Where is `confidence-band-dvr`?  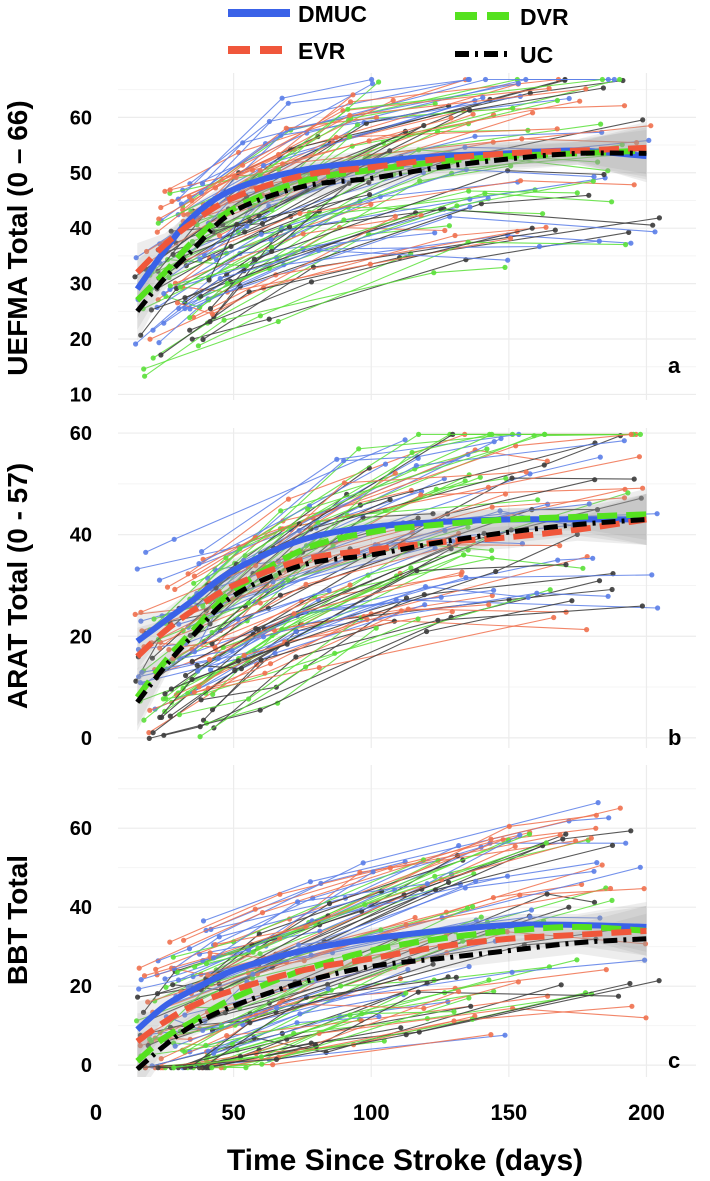 confidence-band-dvr is located at coordinates (392, 607).